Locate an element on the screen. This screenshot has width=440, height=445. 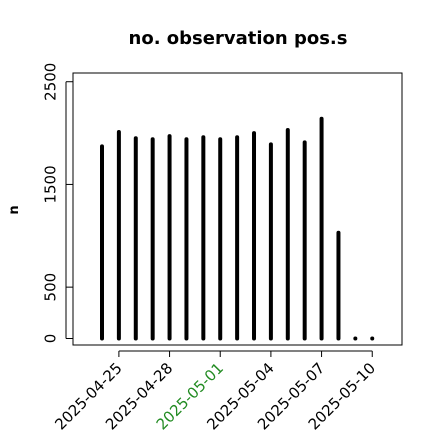
y-tick-label: 500 is located at coordinates (51, 287).